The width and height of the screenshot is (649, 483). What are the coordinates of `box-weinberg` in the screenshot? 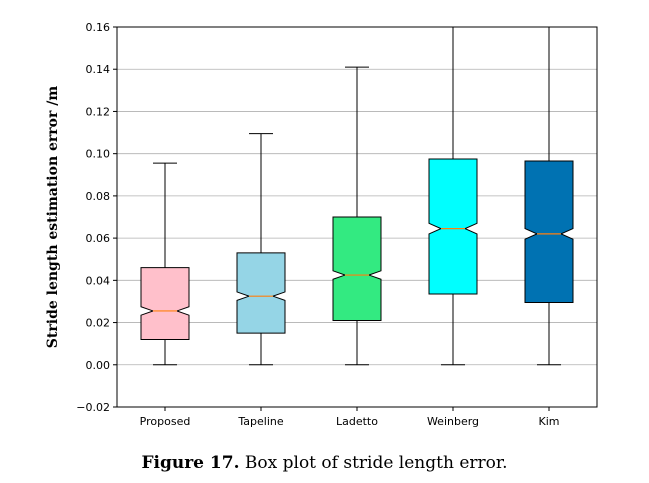 It's located at (453, 196).